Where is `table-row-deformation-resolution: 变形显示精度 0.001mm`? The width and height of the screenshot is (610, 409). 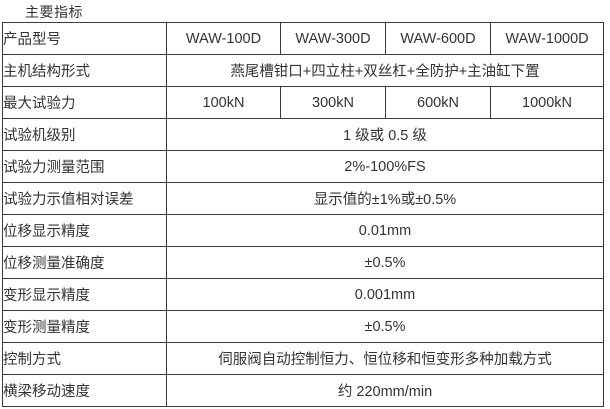
table-row-deformation-resolution: 变形显示精度 0.001mm is located at coordinates (303, 294).